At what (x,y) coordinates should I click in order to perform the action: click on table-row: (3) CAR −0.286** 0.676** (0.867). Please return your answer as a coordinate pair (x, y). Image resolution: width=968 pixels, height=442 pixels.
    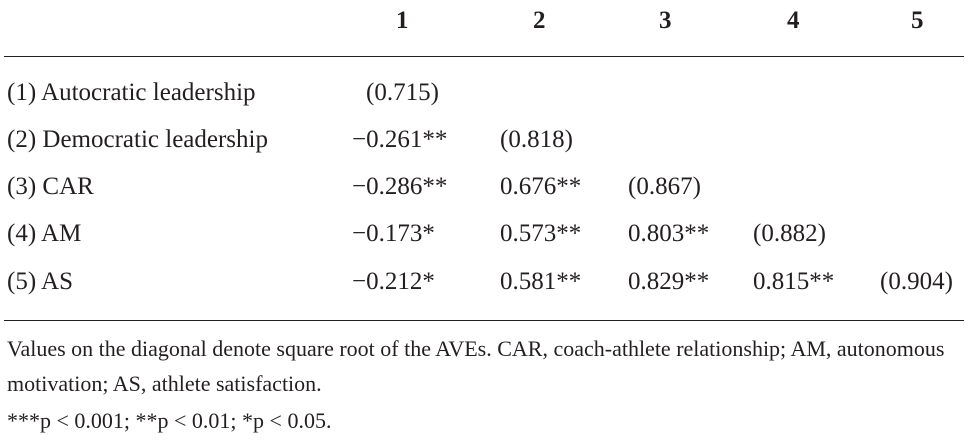
    Looking at the image, I should click on (484, 187).